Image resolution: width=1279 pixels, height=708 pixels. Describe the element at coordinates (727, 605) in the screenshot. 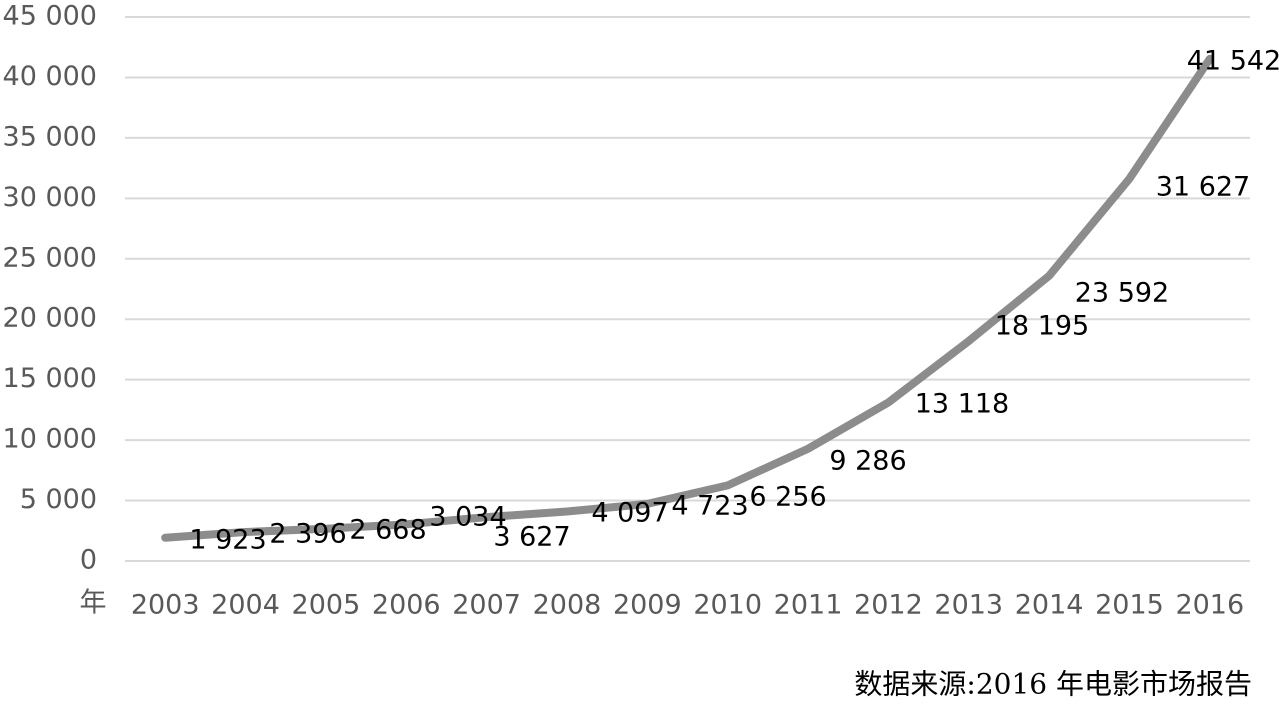

I see `x-tick-label: 2010` at that location.